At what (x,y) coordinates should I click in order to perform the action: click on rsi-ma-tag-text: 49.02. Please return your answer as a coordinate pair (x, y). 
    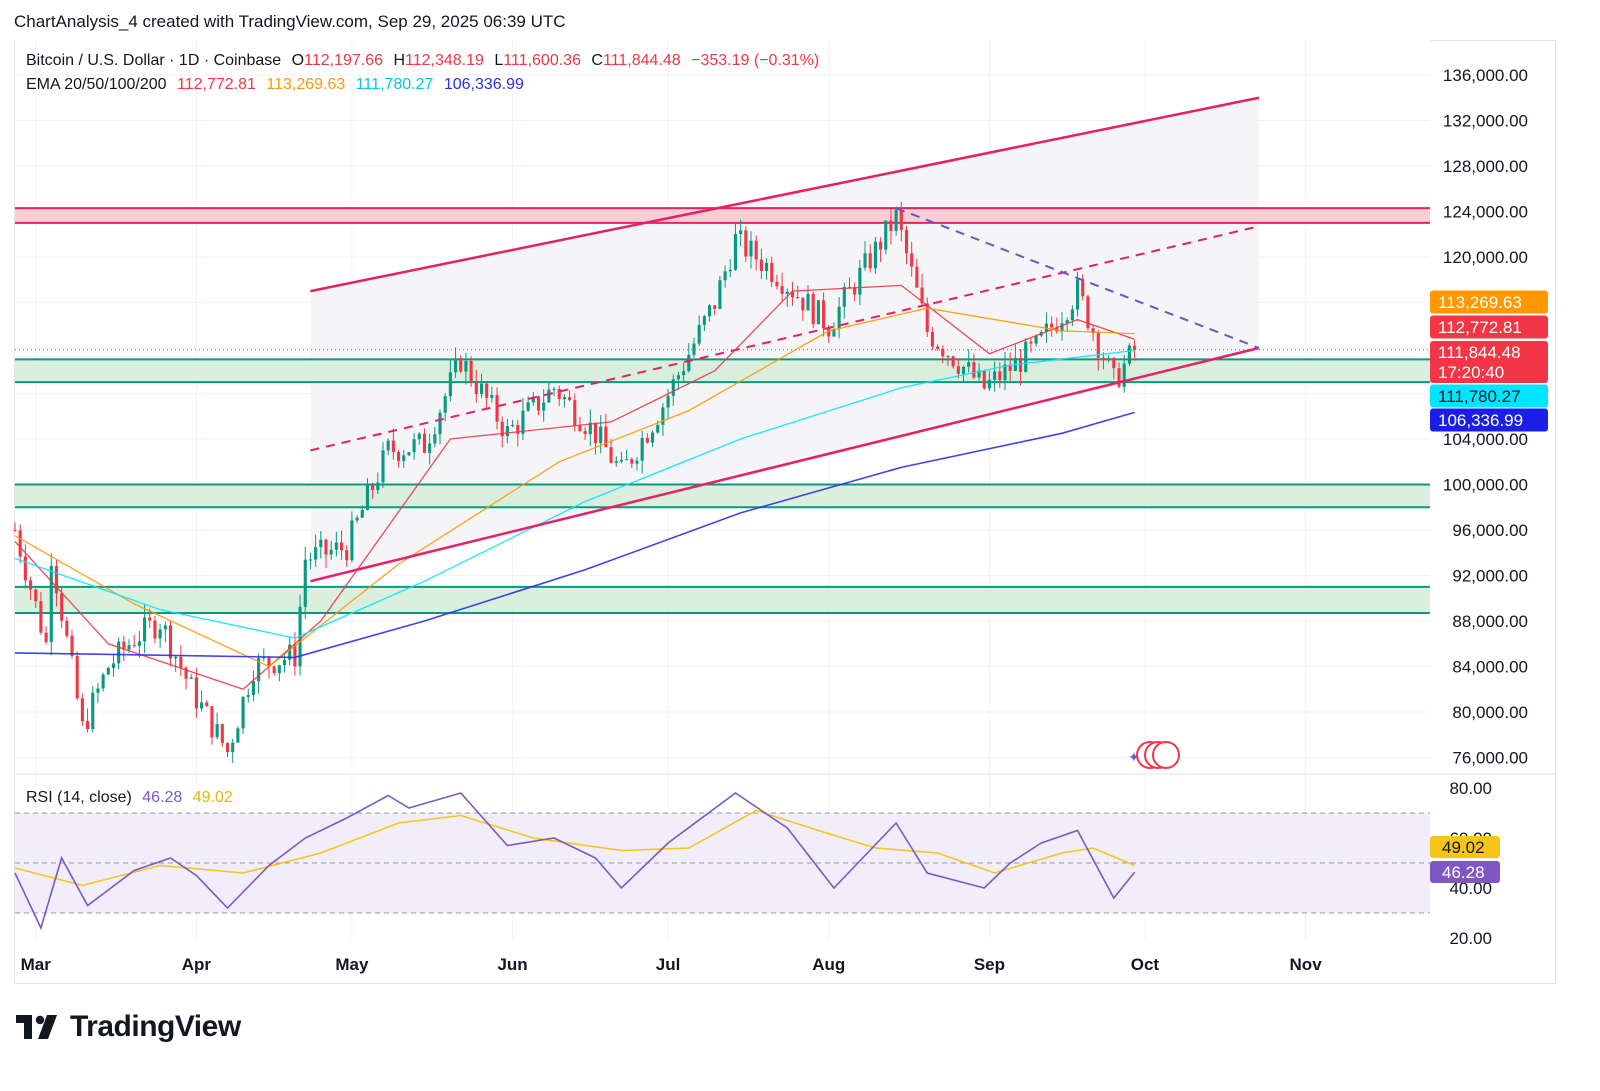
    Looking at the image, I should click on (1463, 847).